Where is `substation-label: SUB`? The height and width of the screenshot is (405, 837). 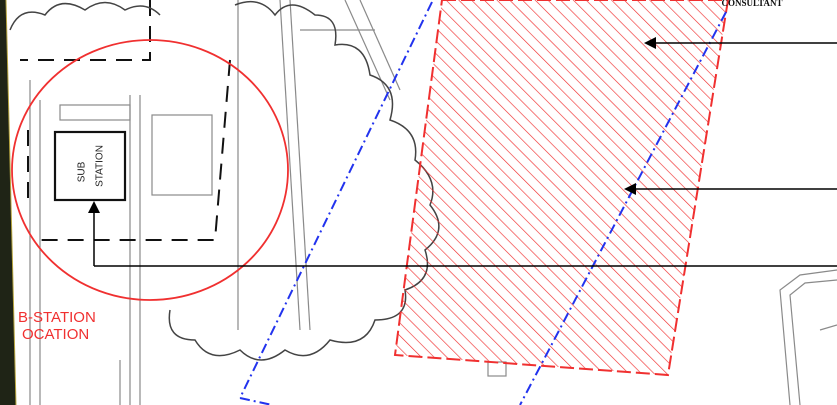 substation-label: SUB is located at coordinates (82, 171).